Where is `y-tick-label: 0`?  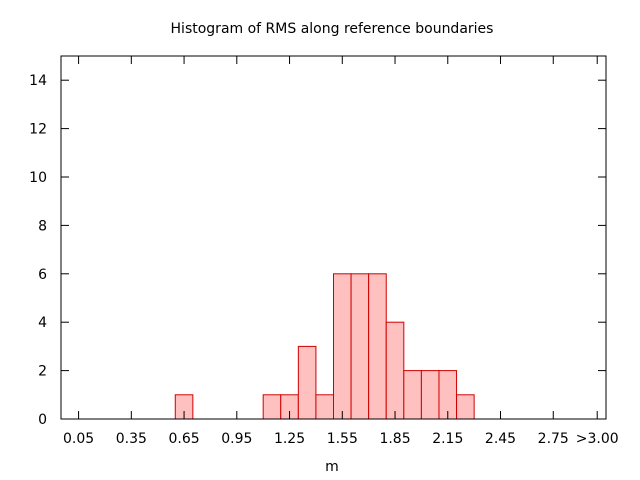 y-tick-label: 0 is located at coordinates (42, 420).